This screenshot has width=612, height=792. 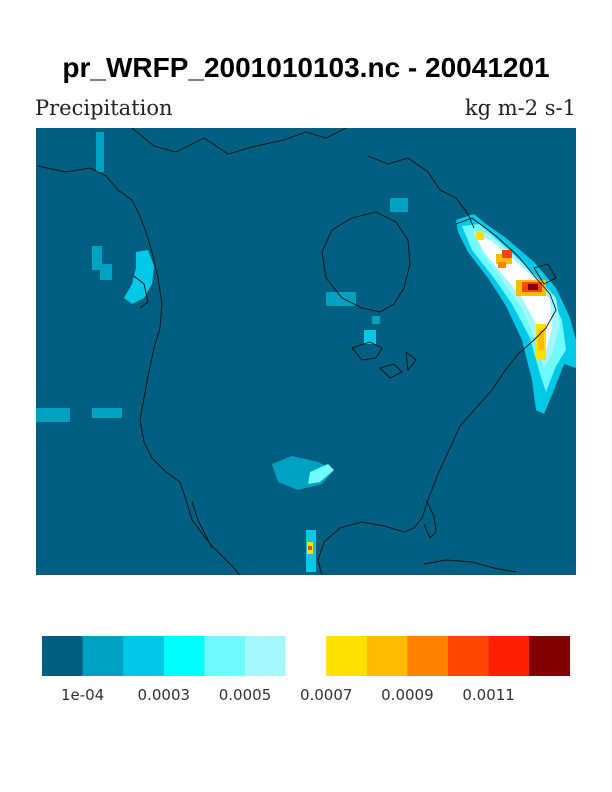 I want to click on coastline-vancouver, so click(x=141, y=292).